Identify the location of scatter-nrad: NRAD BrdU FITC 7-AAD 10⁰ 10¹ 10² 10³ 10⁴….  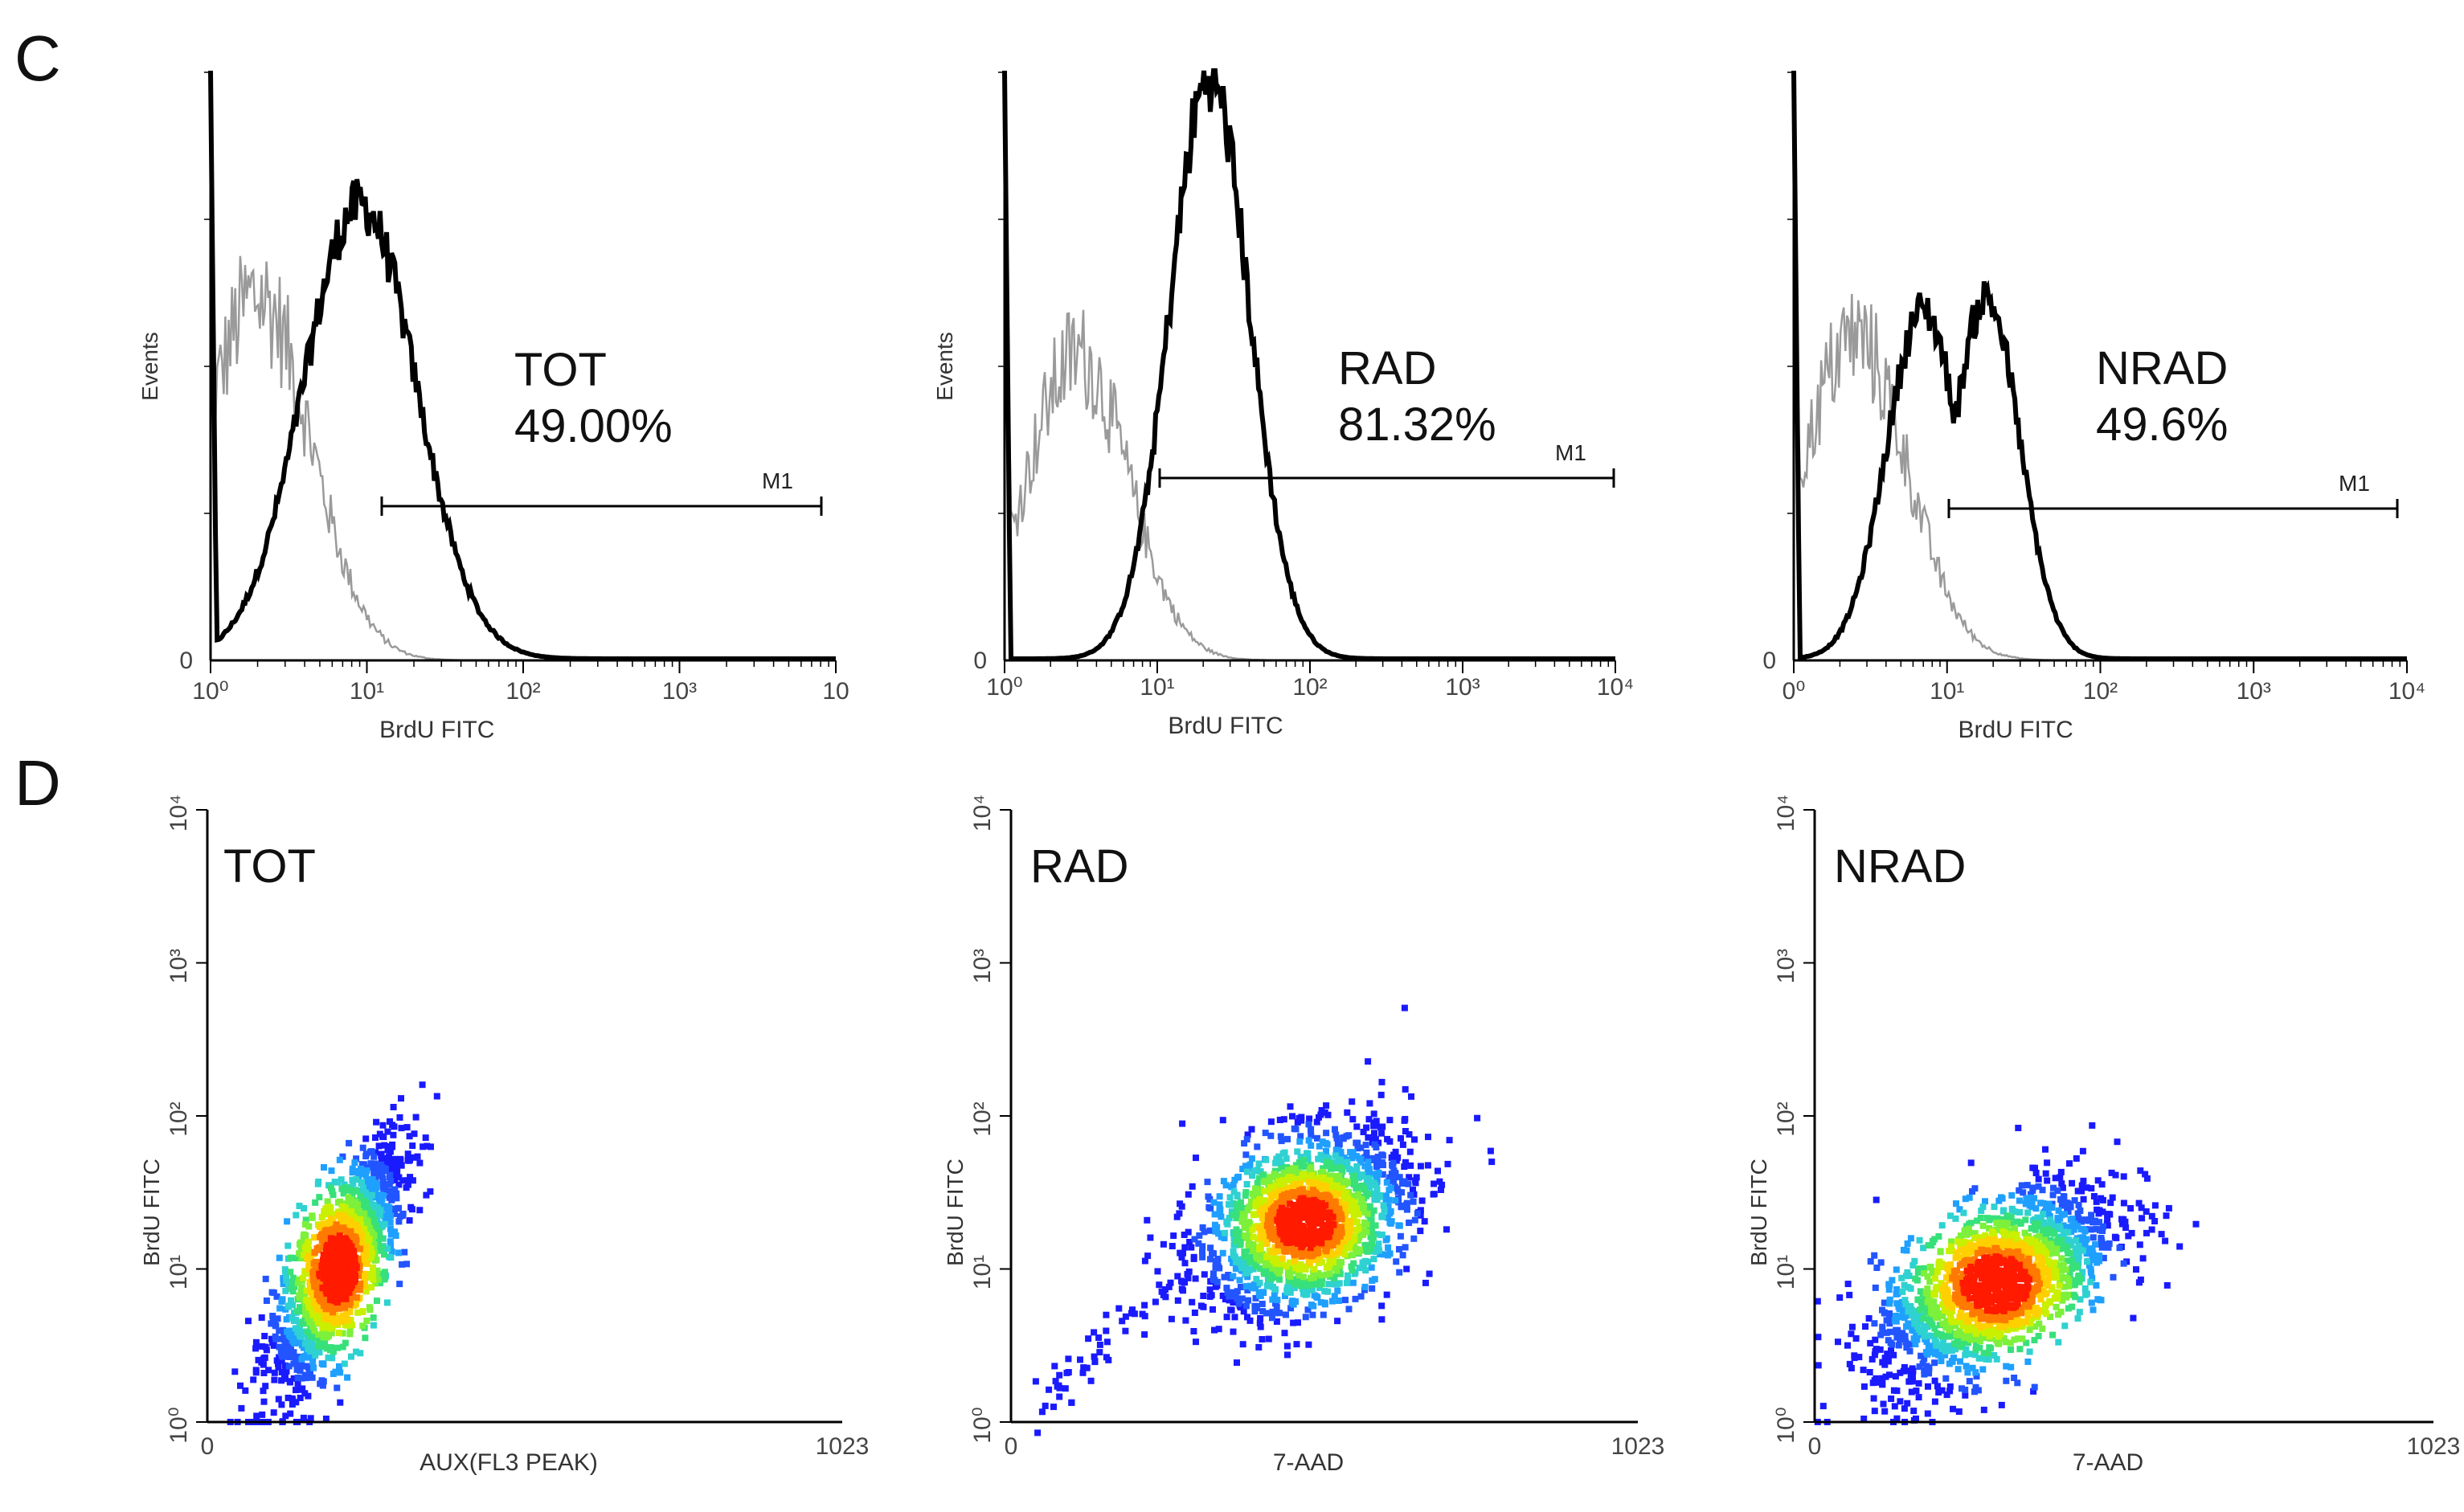
(2103, 1135).